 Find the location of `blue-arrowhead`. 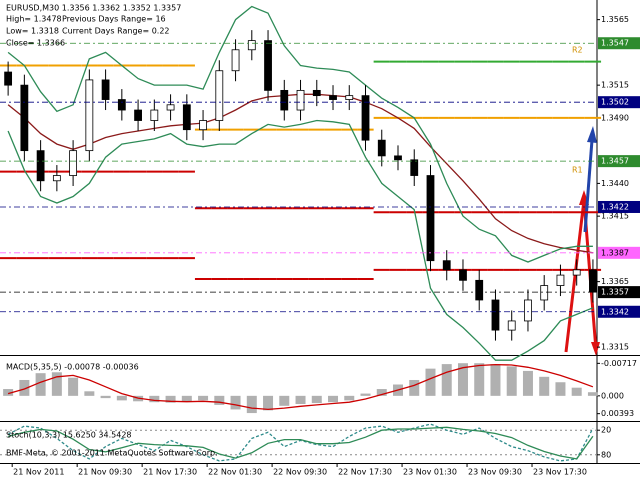

blue-arrowhead is located at coordinates (592, 134).